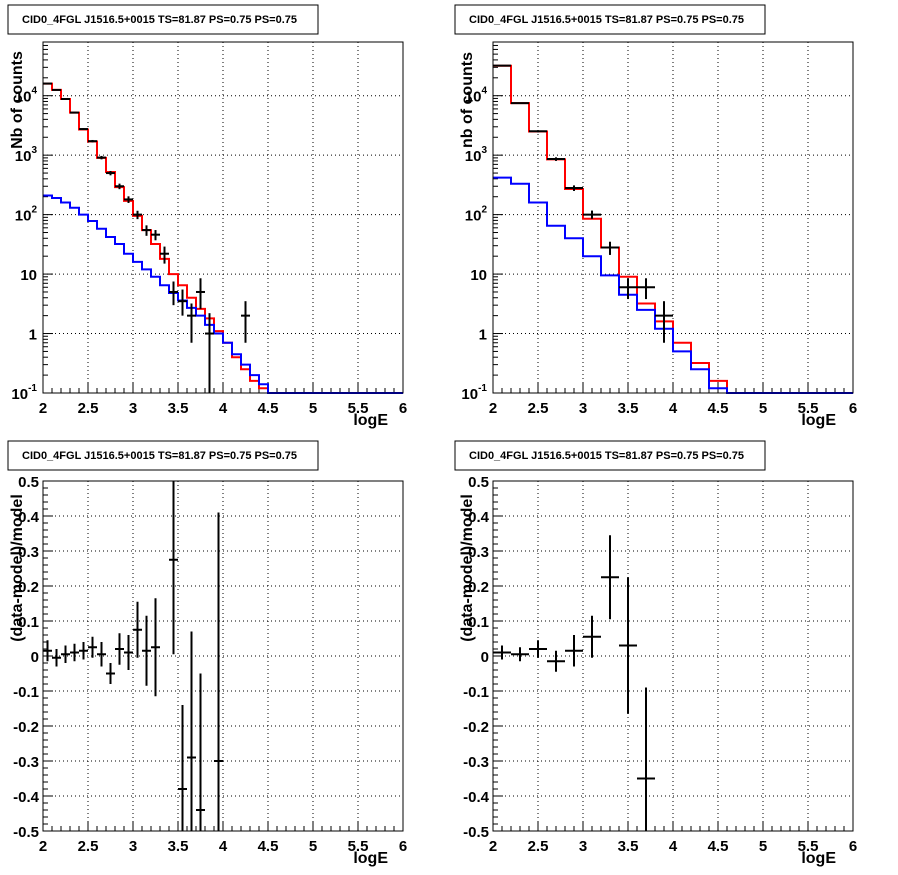 The height and width of the screenshot is (875, 898). What do you see at coordinates (485, 657) in the screenshot?
I see `y-tick-label: 0` at bounding box center [485, 657].